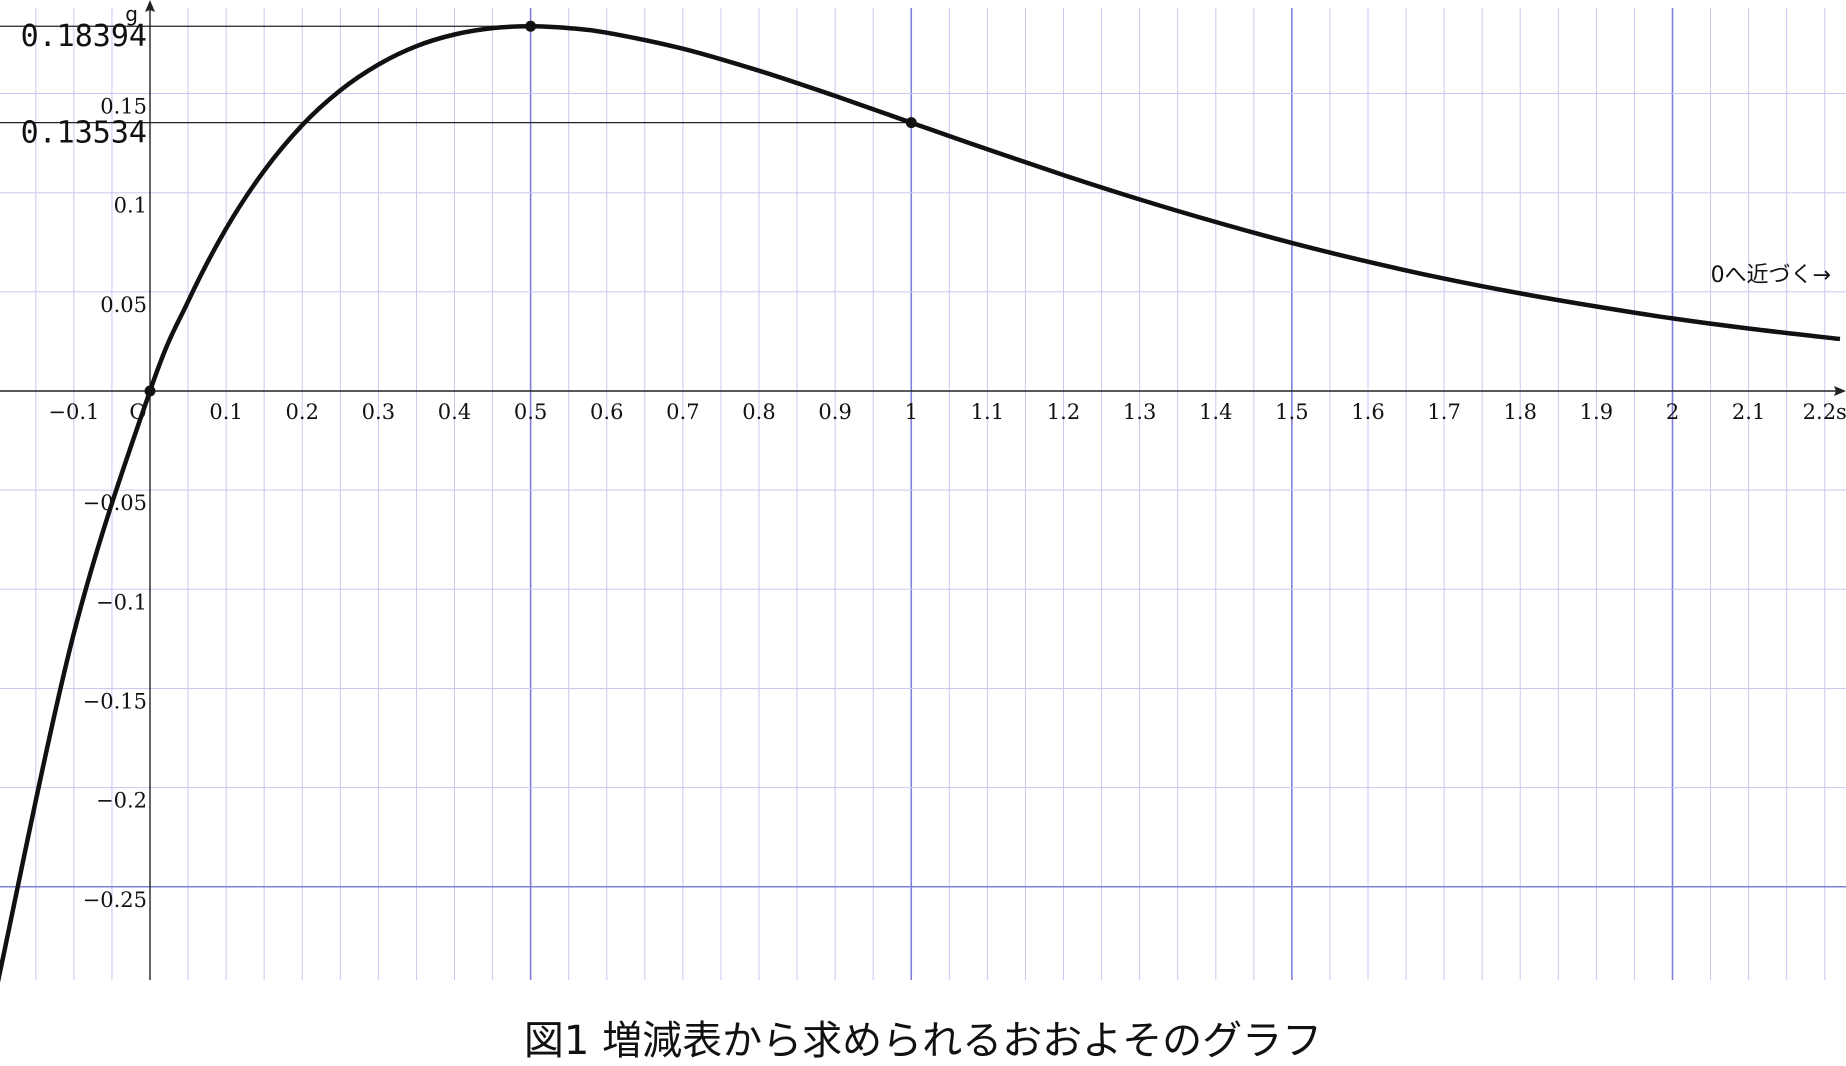 This screenshot has width=1846, height=1066. I want to click on y-tick-label: 0.15, so click(123, 107).